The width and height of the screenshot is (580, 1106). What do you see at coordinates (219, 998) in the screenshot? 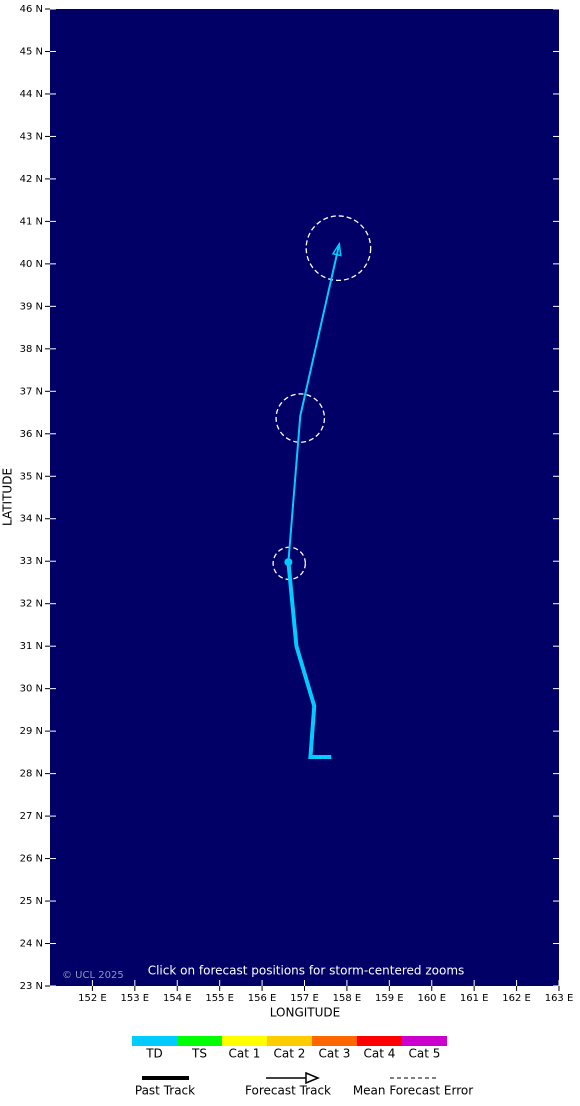
I see `x-tick-label: 155 E` at bounding box center [219, 998].